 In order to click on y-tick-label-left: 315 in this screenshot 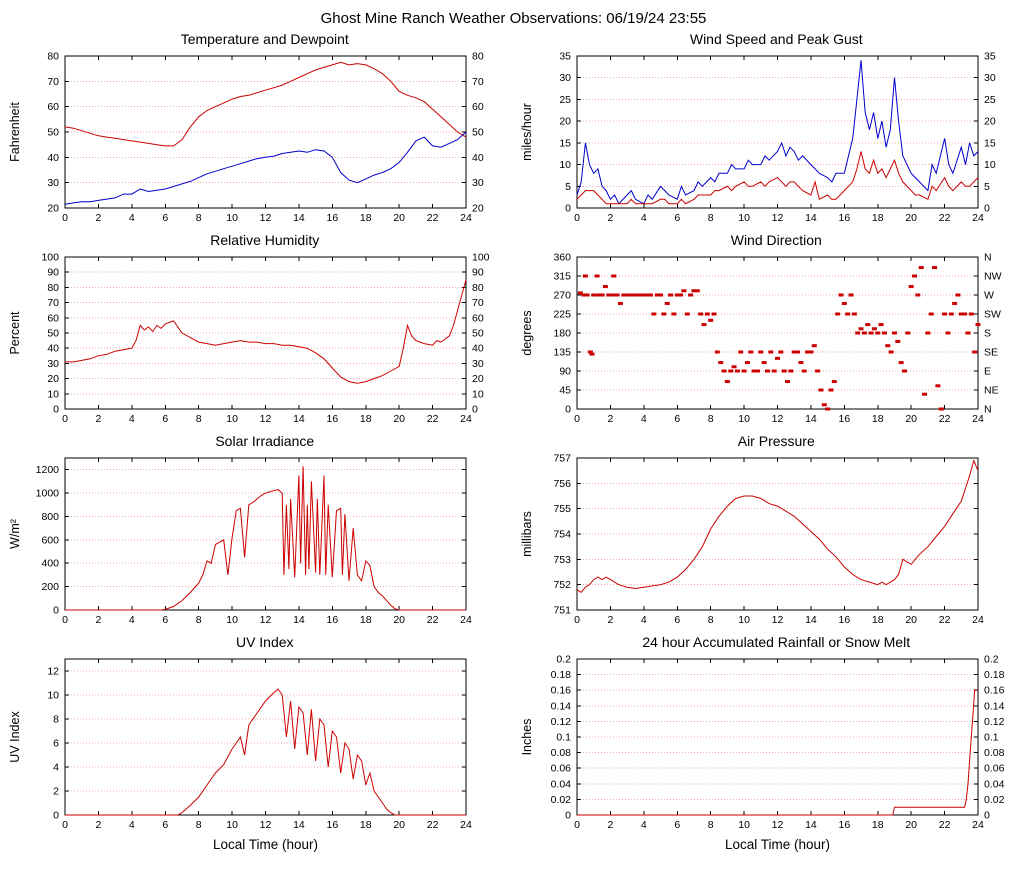, I will do `click(562, 277)`.